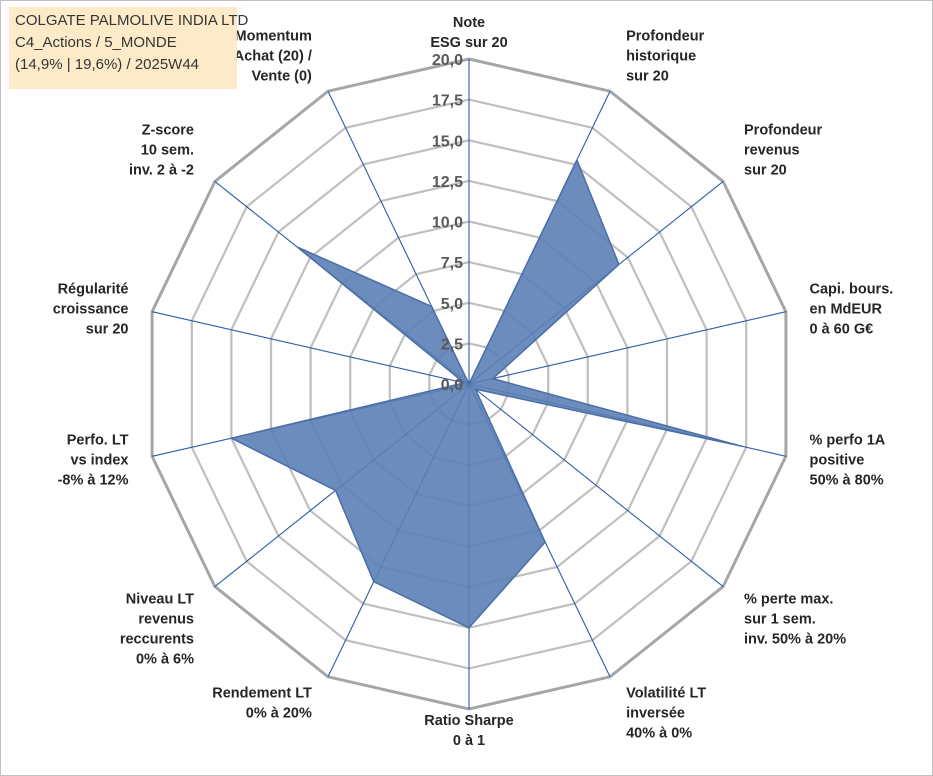 The height and width of the screenshot is (776, 933). What do you see at coordinates (780, 619) in the screenshot?
I see `axis-label: sur 1 sem.` at bounding box center [780, 619].